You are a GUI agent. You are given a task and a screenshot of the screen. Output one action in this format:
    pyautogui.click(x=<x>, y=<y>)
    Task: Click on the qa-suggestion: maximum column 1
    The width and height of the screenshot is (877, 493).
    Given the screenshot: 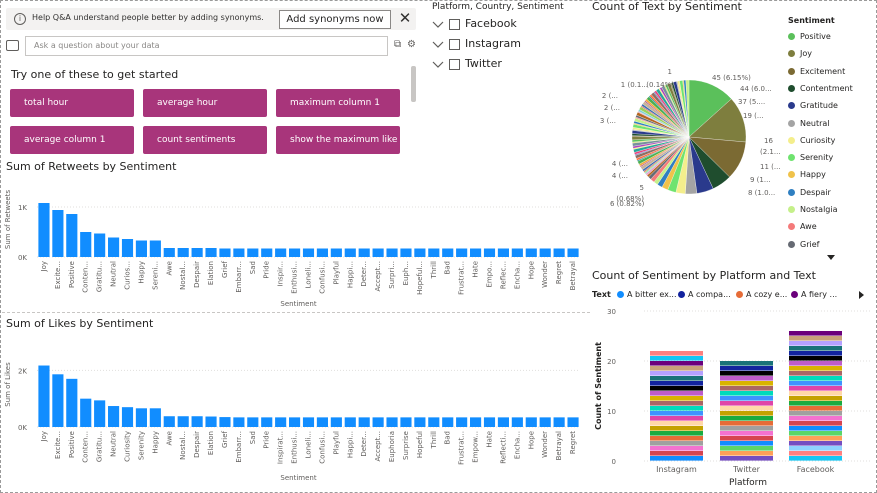 What is the action you would take?
    pyautogui.click(x=338, y=103)
    